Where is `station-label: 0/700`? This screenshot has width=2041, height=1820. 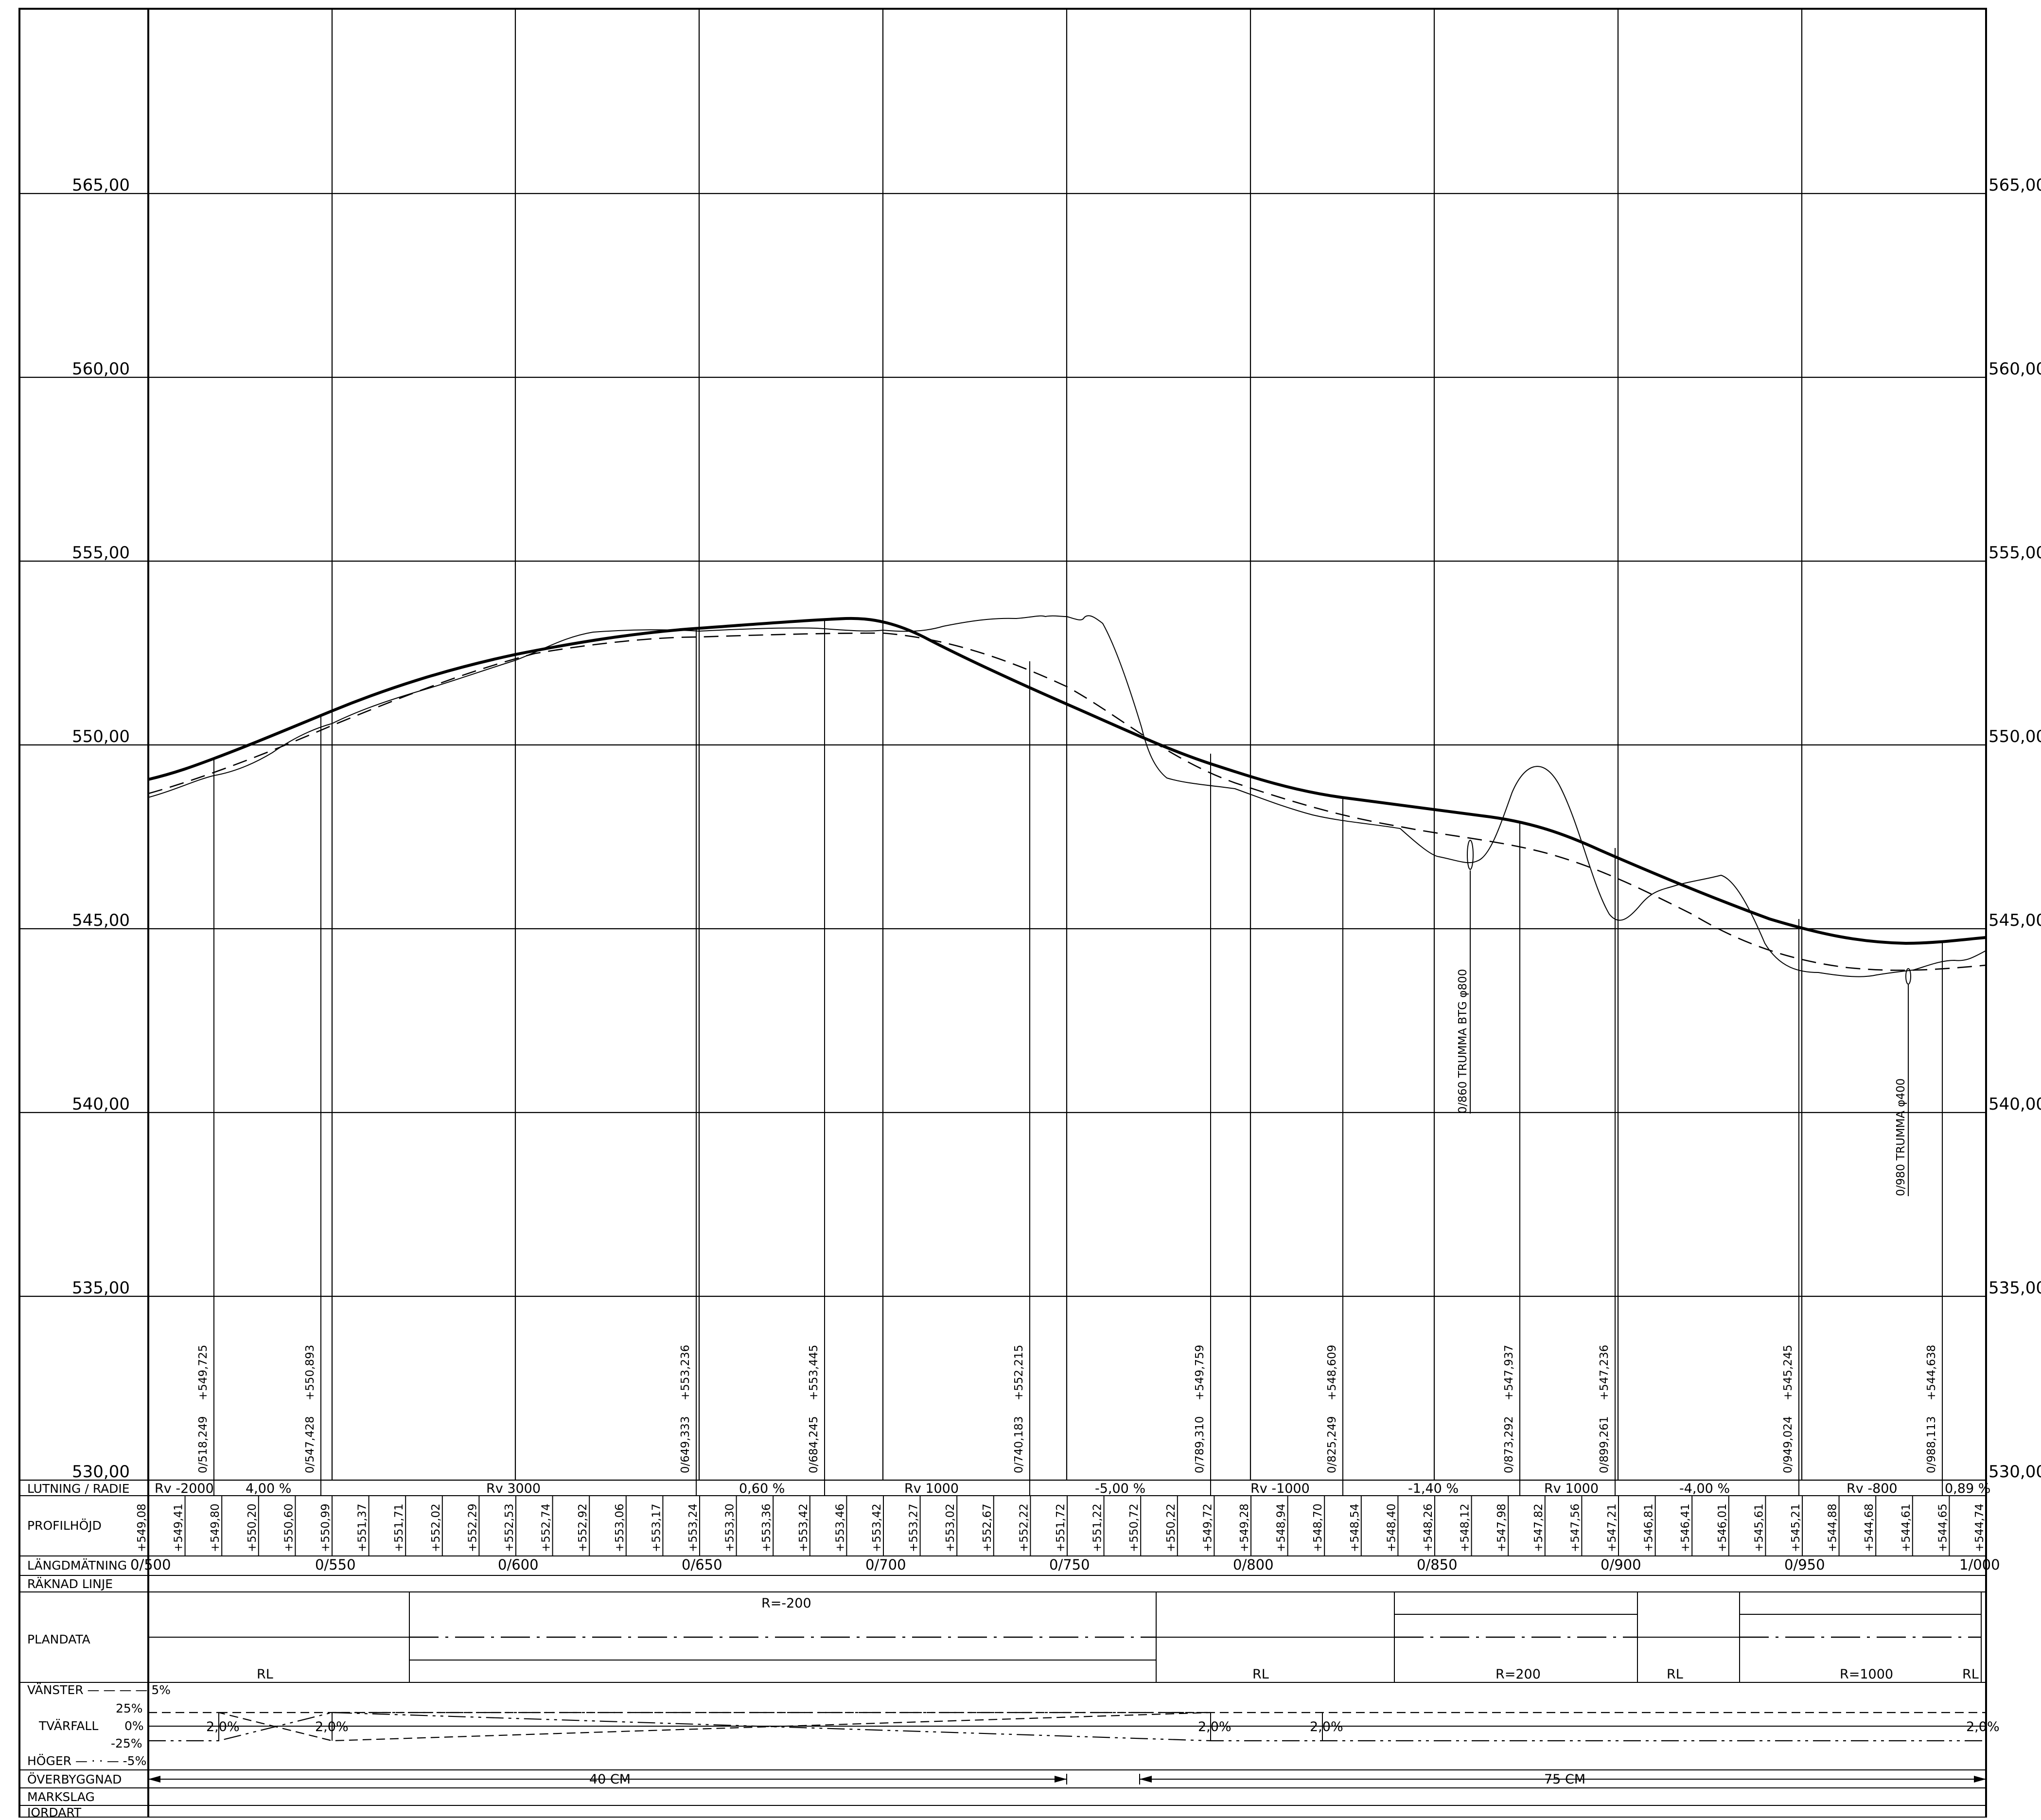 station-label: 0/700 is located at coordinates (886, 1564).